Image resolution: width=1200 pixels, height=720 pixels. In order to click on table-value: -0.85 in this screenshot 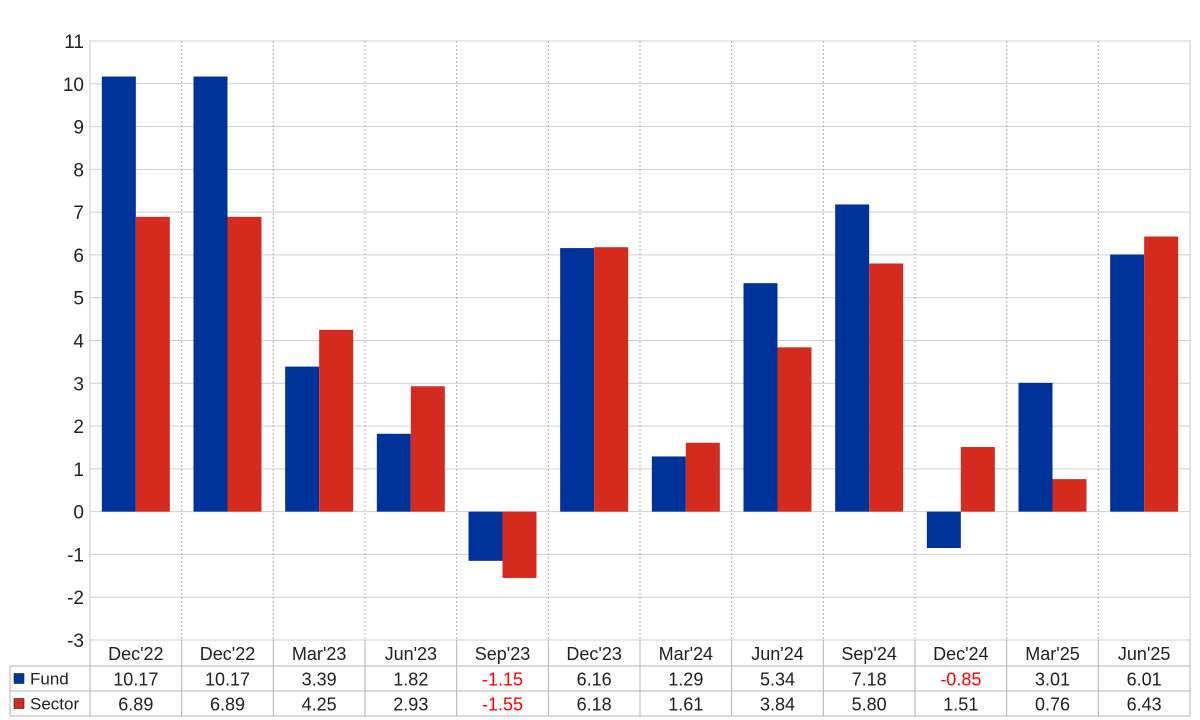, I will do `click(960, 680)`.